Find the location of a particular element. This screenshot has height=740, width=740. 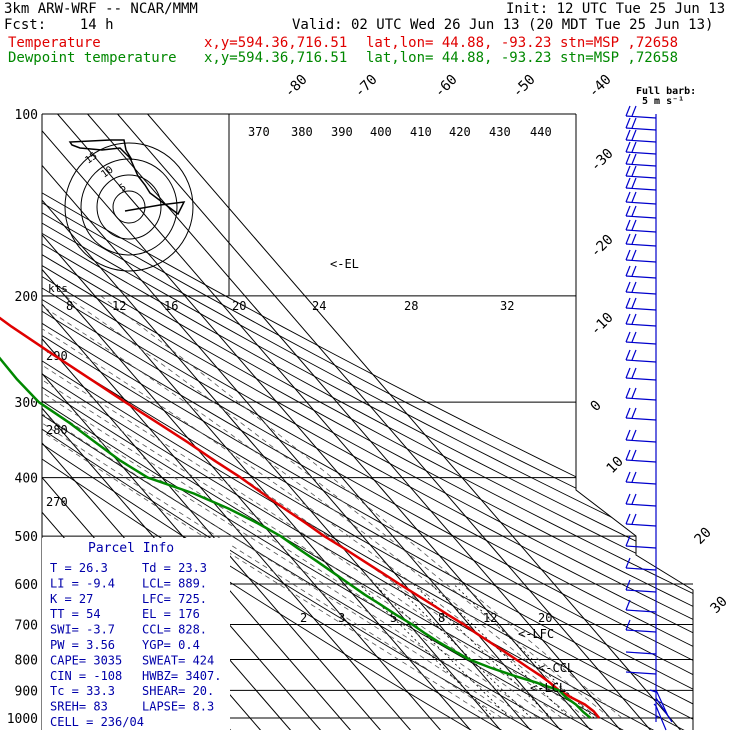

mixing-ratio-label: 8 is located at coordinates (441, 618).